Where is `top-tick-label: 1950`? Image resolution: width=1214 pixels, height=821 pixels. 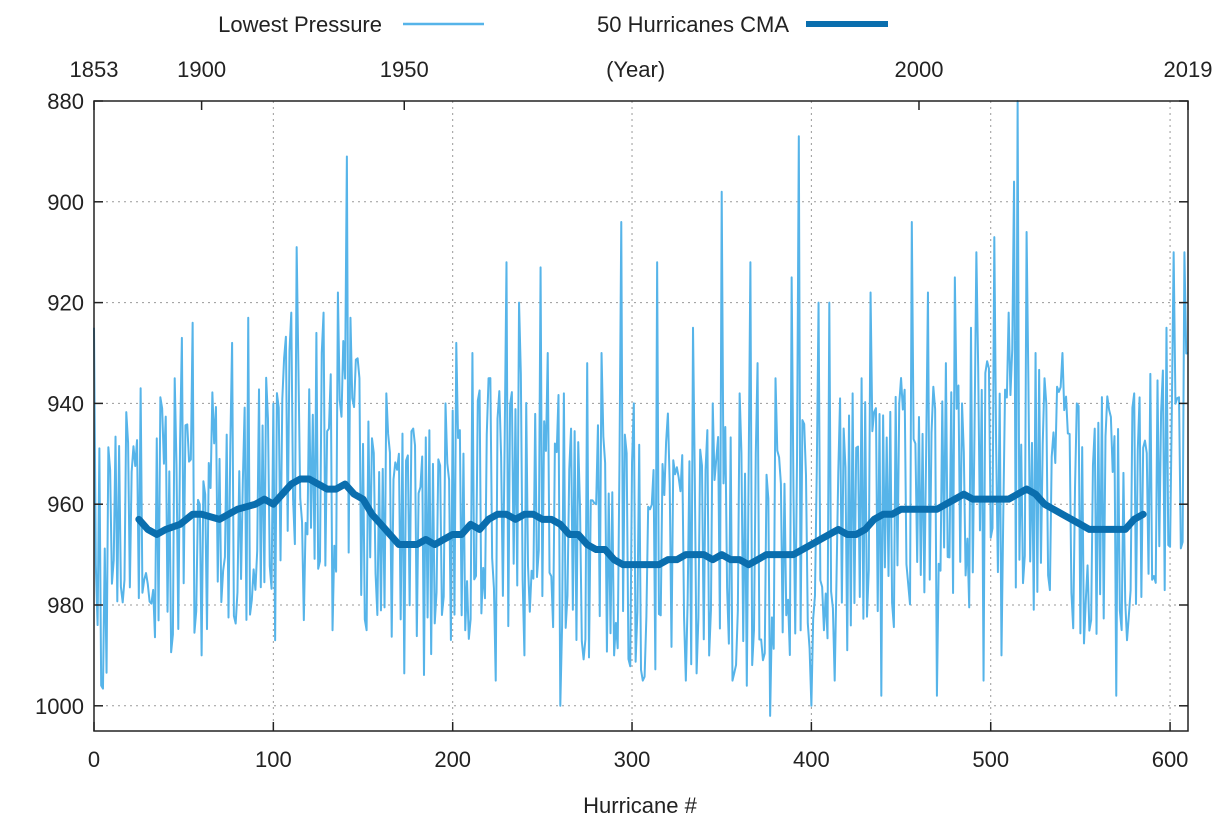 top-tick-label: 1950 is located at coordinates (404, 69).